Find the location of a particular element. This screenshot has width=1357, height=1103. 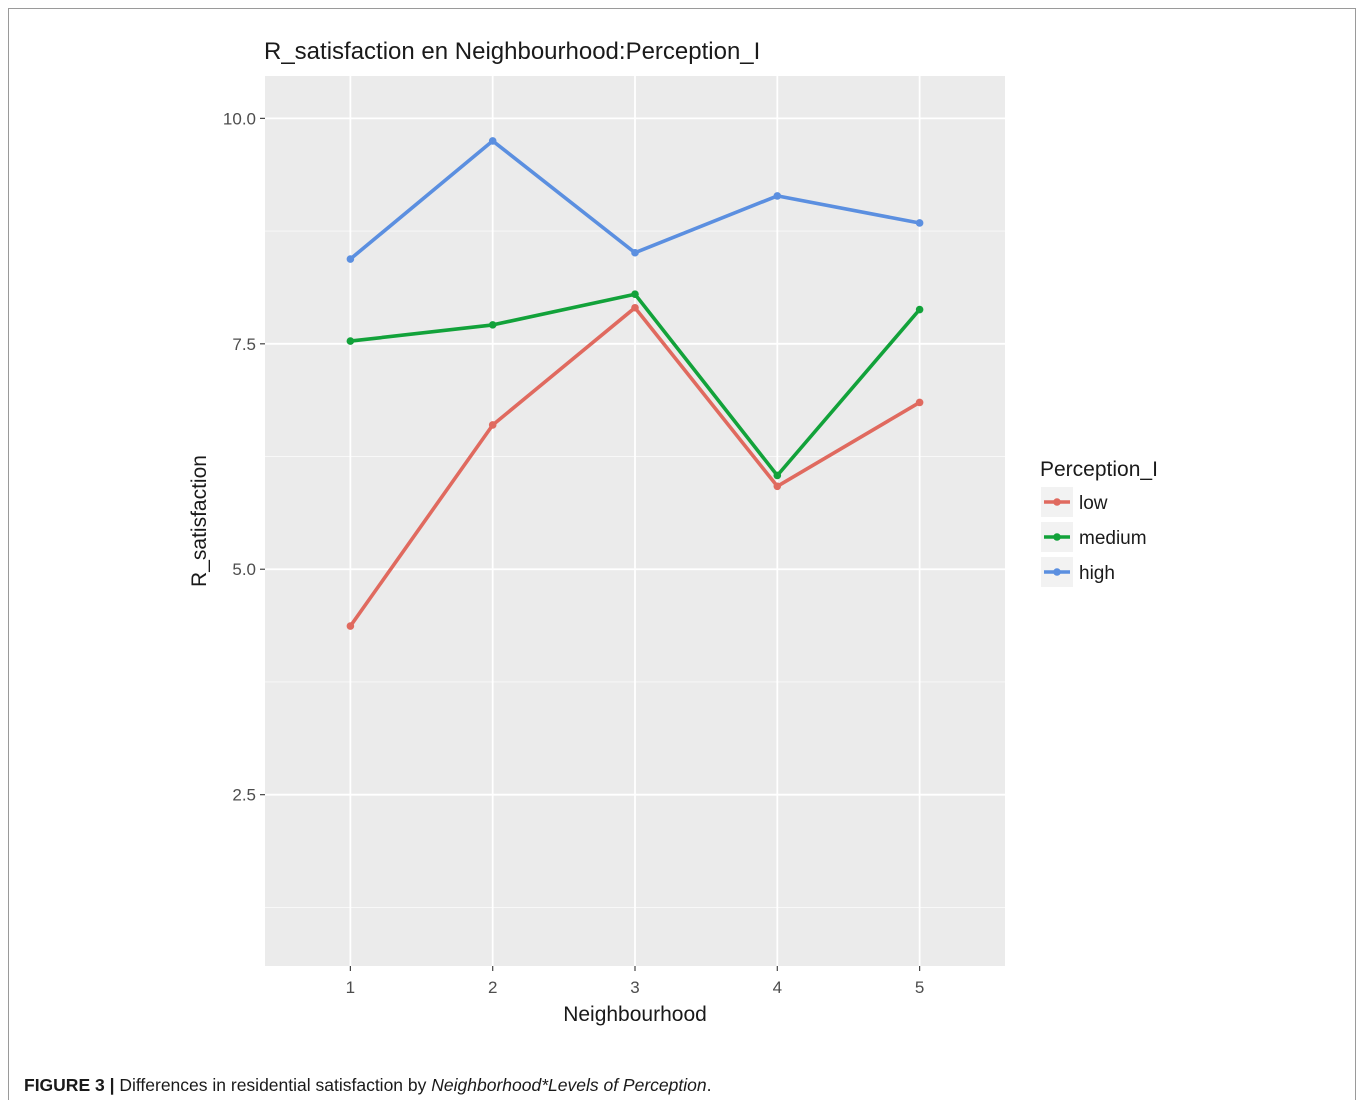

y-axis-title: R_satisfaction is located at coordinates (199, 521).